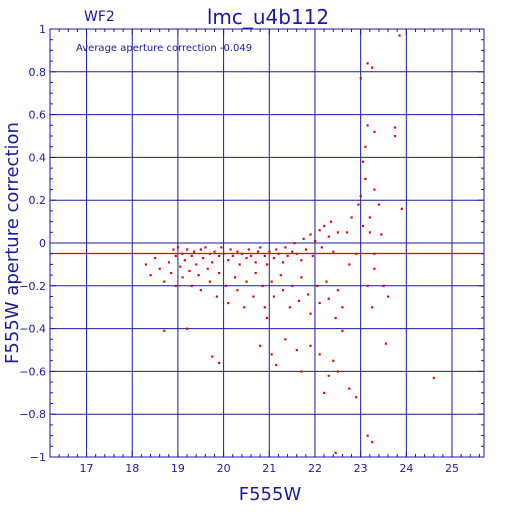 This screenshot has height=512, width=512. I want to click on x-tick-label: 23, so click(361, 468).